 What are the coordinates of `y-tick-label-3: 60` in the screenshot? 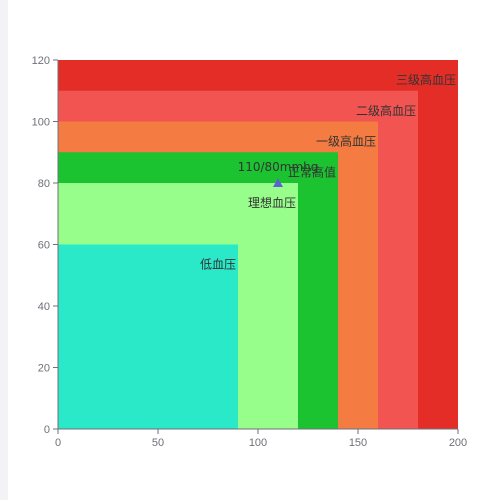 It's located at (44, 246).